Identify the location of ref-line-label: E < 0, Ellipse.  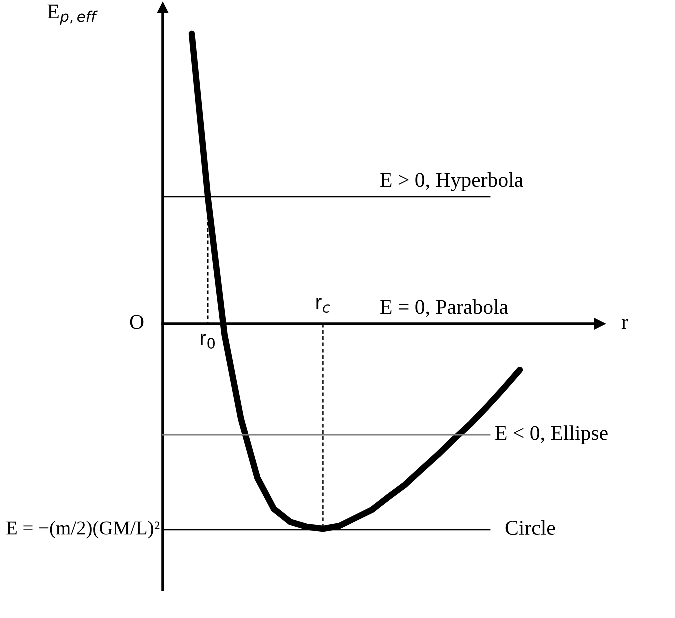
(552, 435).